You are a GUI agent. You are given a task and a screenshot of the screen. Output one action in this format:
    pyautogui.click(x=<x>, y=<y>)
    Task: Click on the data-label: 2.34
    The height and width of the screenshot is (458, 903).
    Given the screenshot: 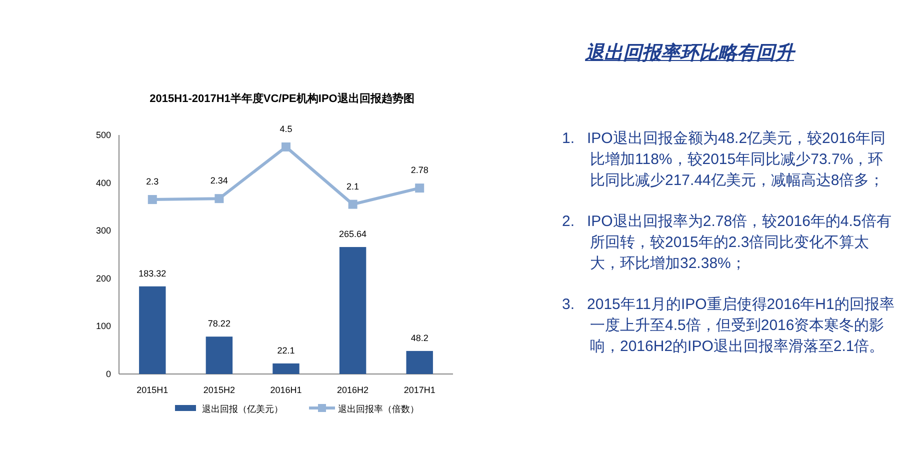 What is the action you would take?
    pyautogui.click(x=219, y=181)
    